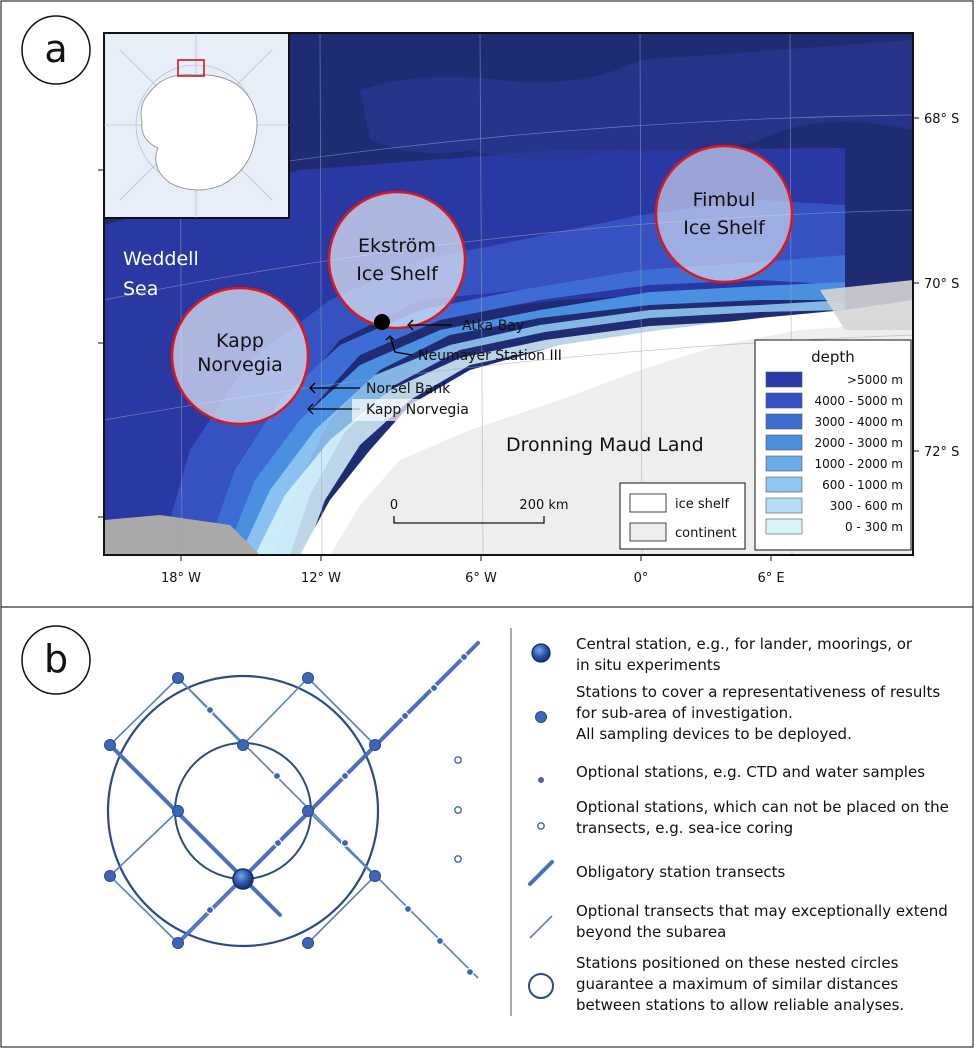 Image resolution: width=974 pixels, height=1048 pixels. Describe the element at coordinates (140, 289) in the screenshot. I see `weddell-label-2: Sea` at that location.